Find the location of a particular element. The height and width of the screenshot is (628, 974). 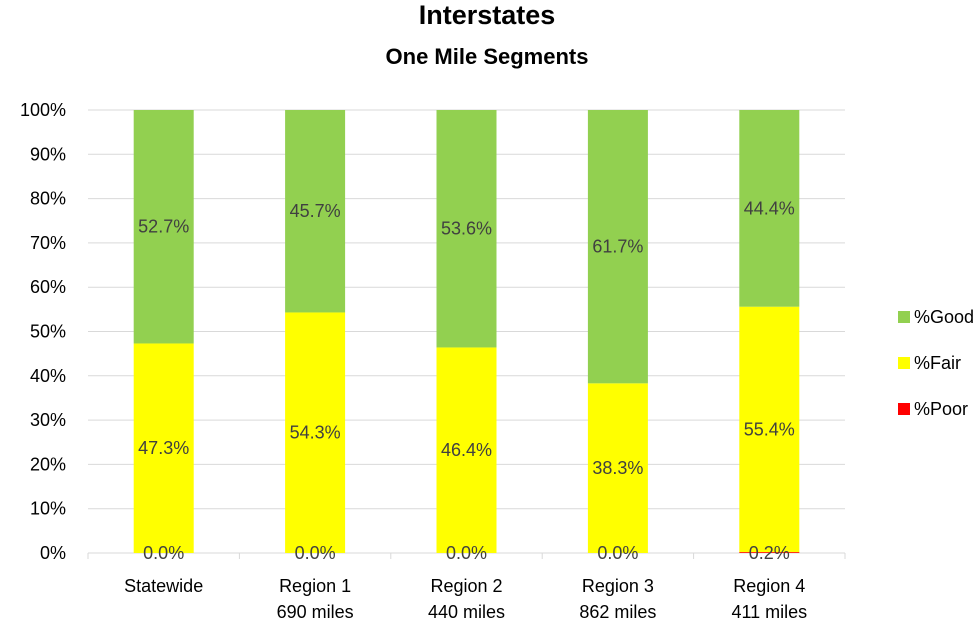

y-tick-label: 80% is located at coordinates (48, 199).